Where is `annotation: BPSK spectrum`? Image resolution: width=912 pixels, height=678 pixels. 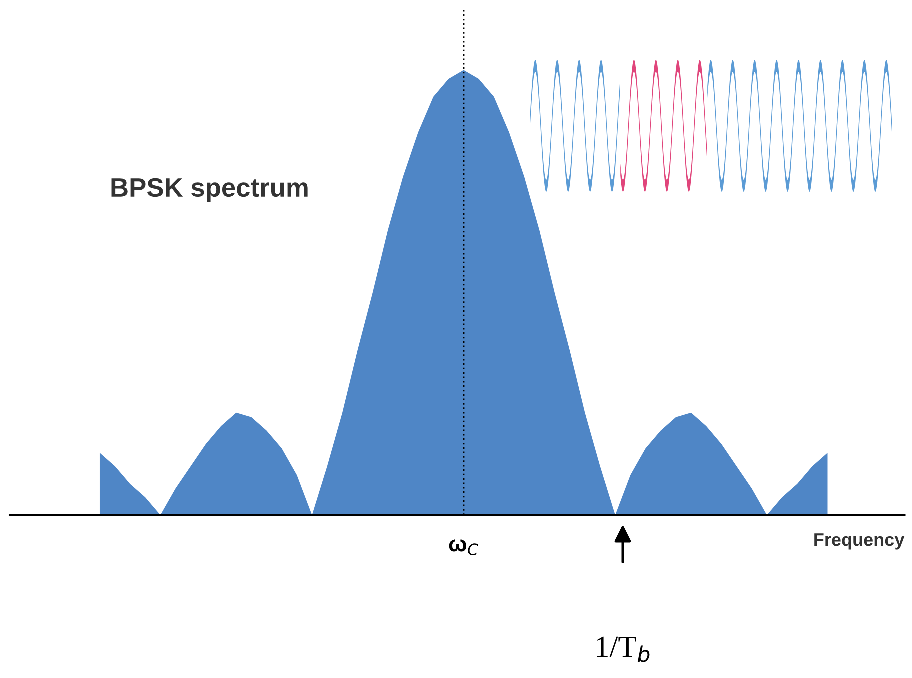 annotation: BPSK spectrum is located at coordinates (210, 190).